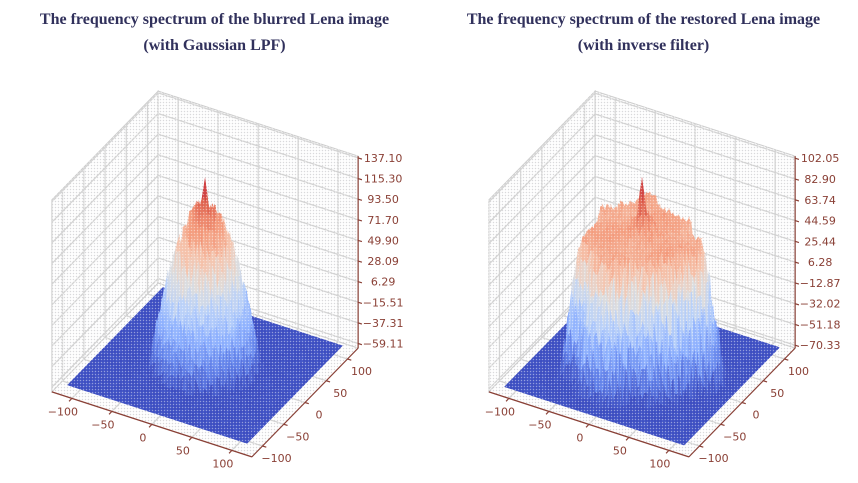 The width and height of the screenshot is (858, 483). What do you see at coordinates (214, 45) in the screenshot?
I see `blurred-plot-subtitle: (with Gaussian LPF)` at bounding box center [214, 45].